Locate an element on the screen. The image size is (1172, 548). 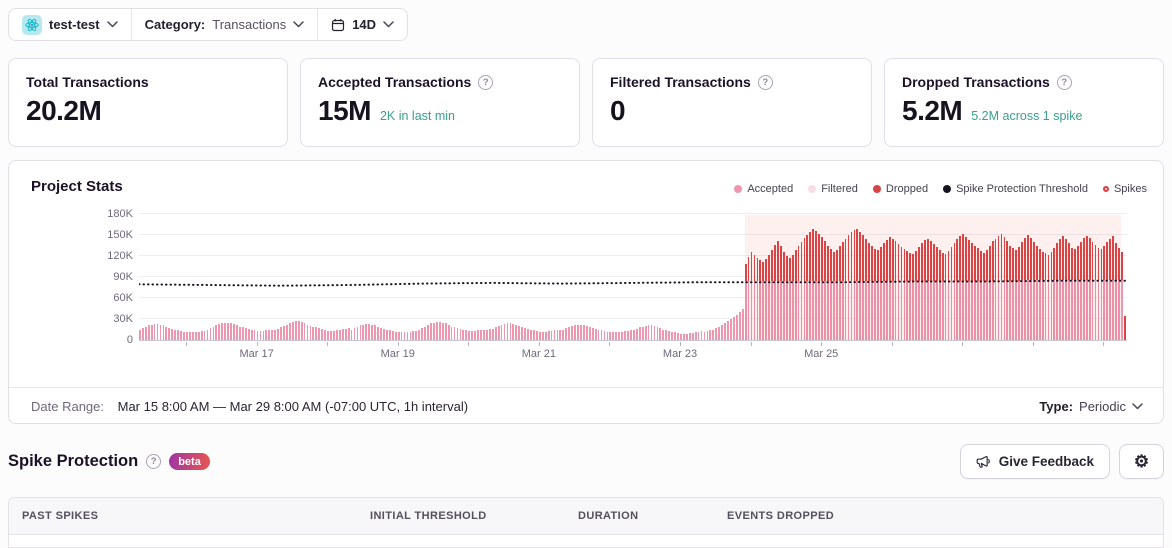
give-feedback-label: Give Feedback is located at coordinates (1046, 461).